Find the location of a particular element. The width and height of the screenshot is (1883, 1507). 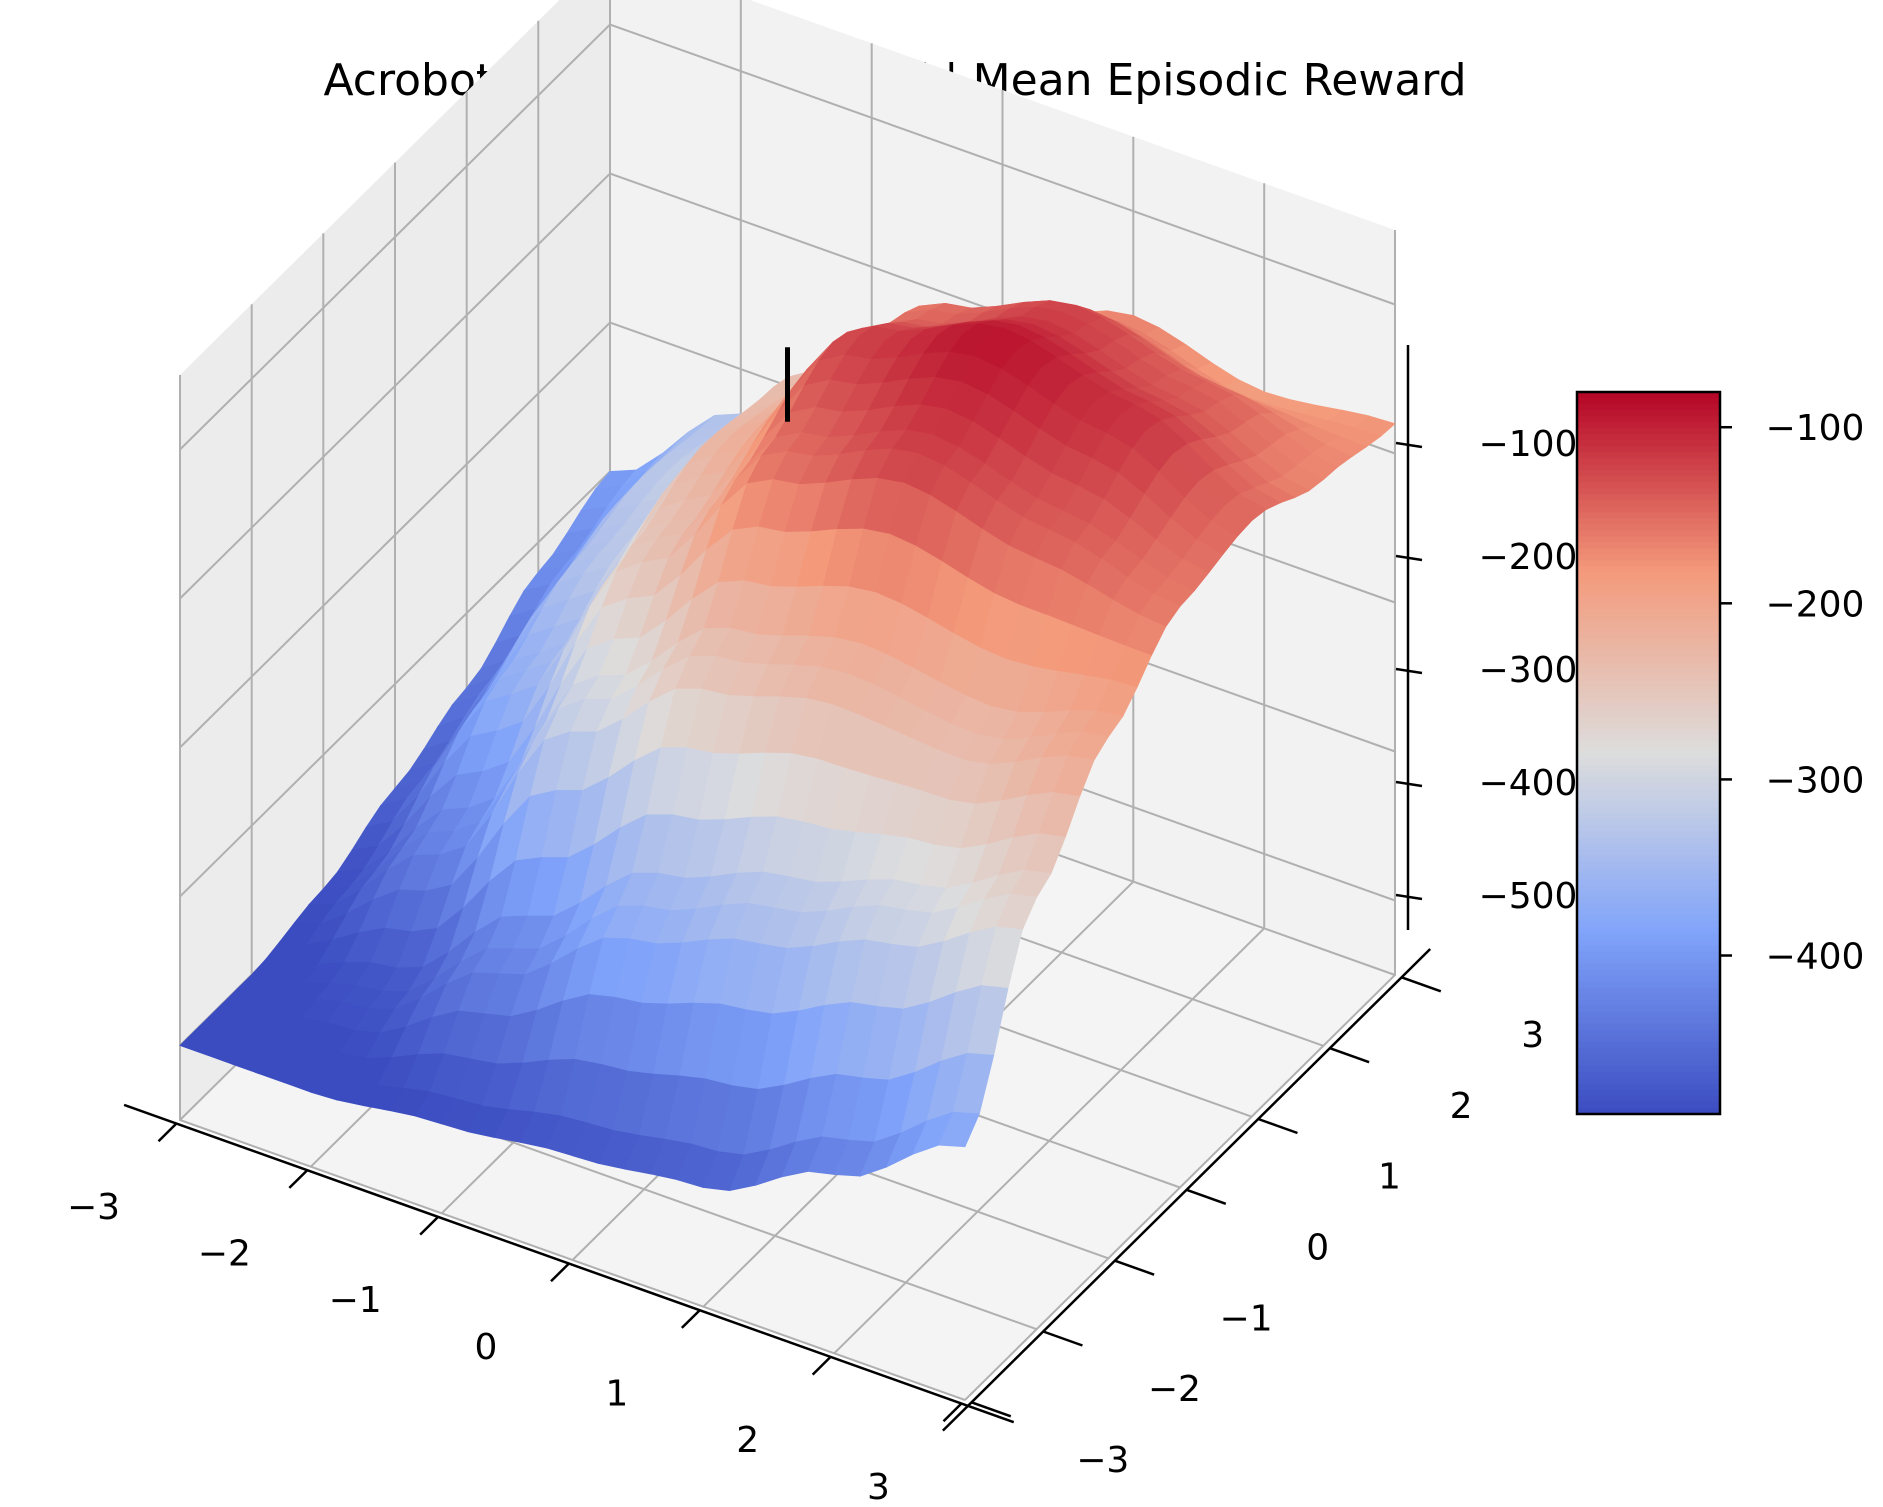

y-tick-label: 2 is located at coordinates (1461, 1106).